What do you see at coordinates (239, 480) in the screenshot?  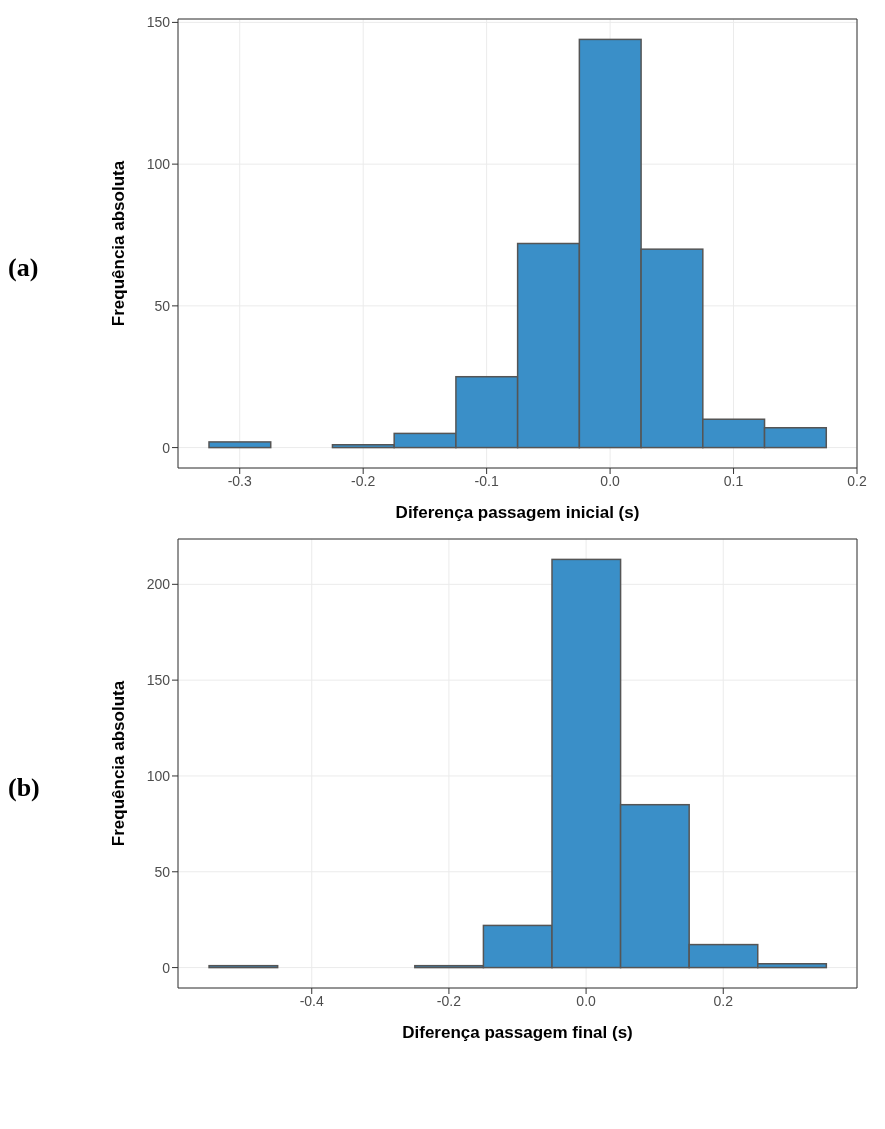 I see `x-tick-label: -0.3` at bounding box center [239, 480].